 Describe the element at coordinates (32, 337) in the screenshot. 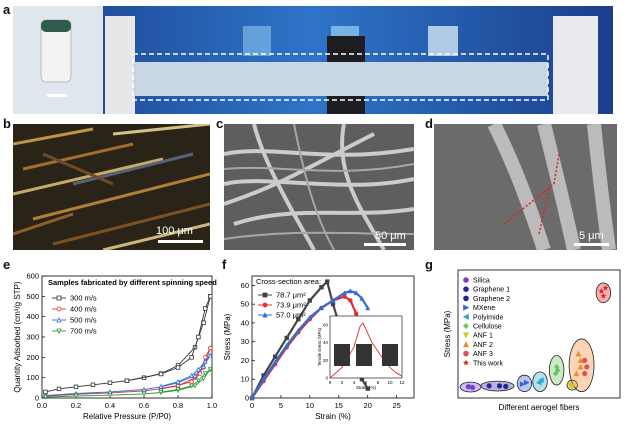

I see `chart-e-y-tick-label: 300` at that location.